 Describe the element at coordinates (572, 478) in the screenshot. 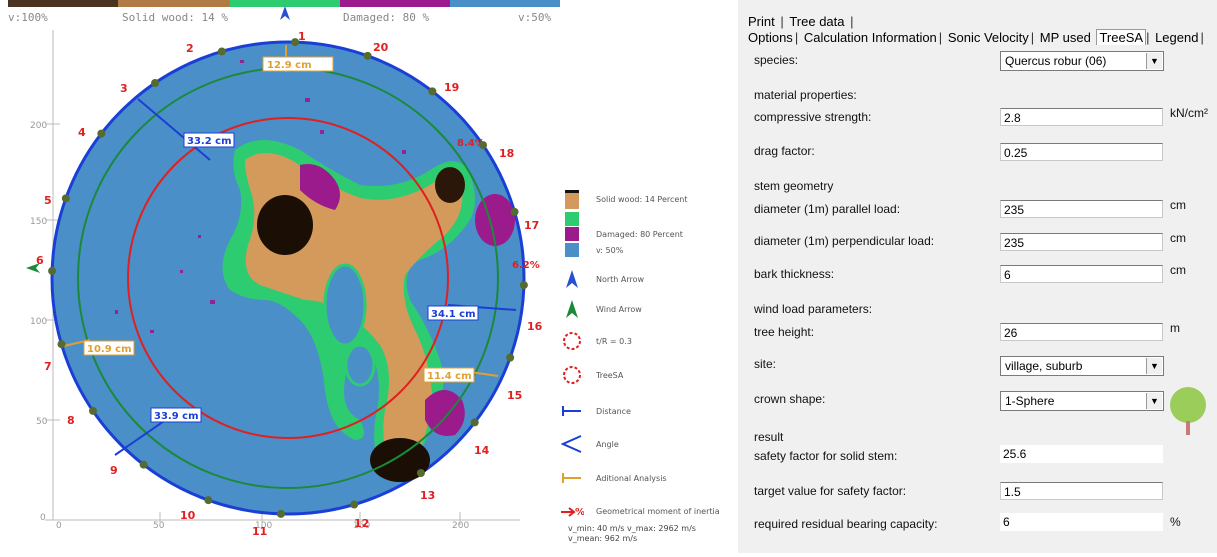

I see `additional-analysis-icon` at that location.